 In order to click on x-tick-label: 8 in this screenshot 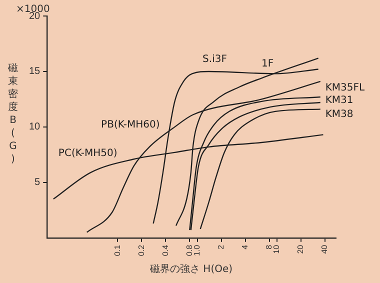, I will do `click(269, 247)`.